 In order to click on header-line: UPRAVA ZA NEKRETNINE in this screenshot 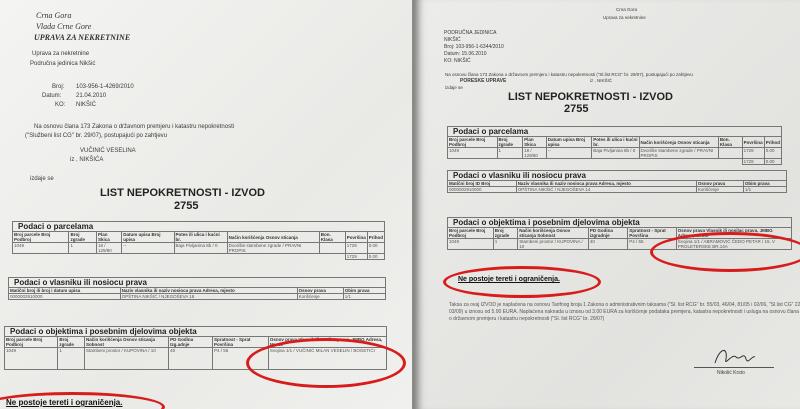, I will do `click(82, 37)`.